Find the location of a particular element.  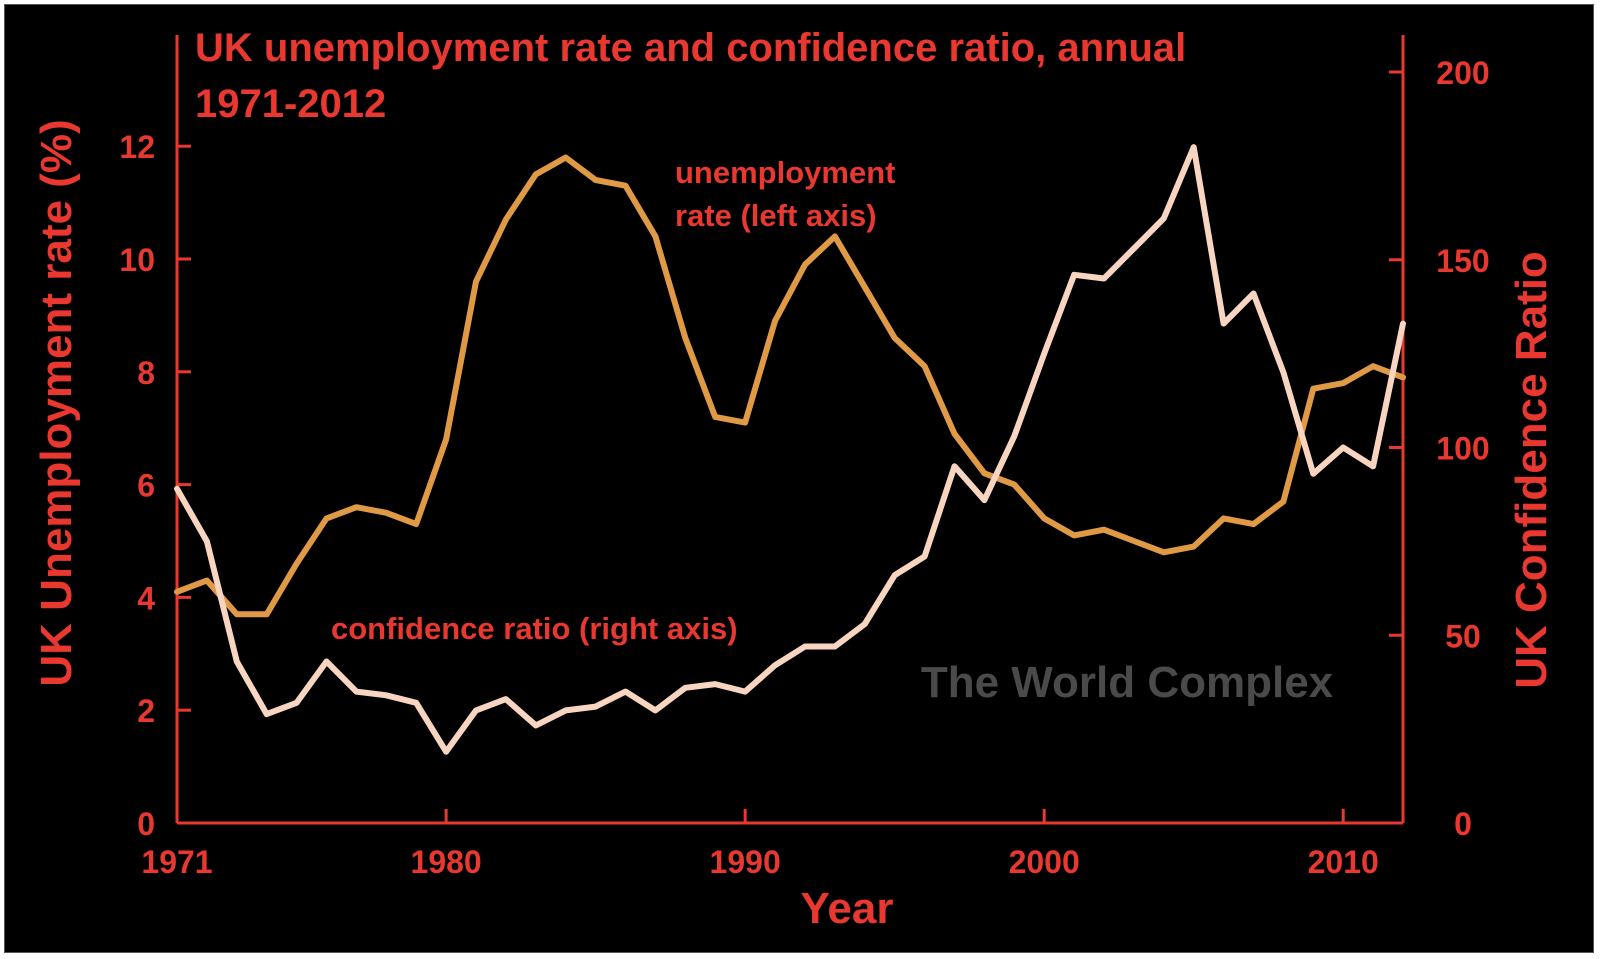

left-tick-label: 6 is located at coordinates (146, 486).